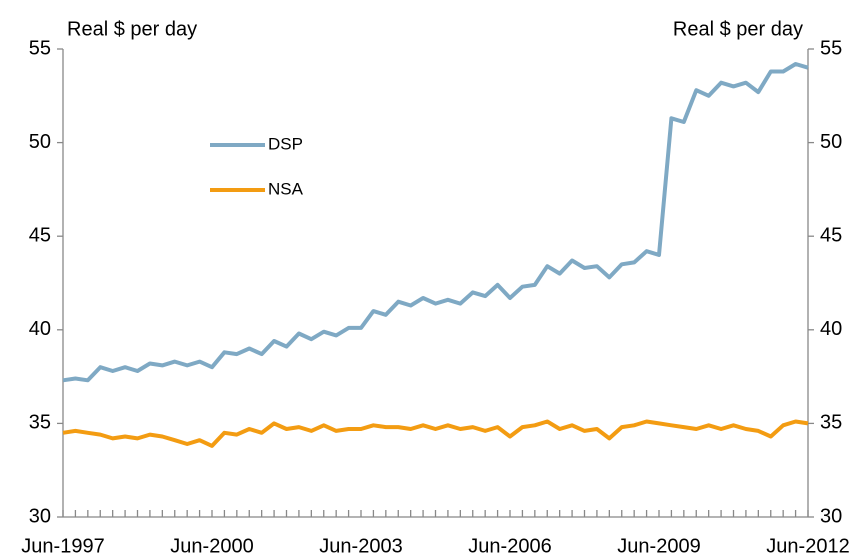 The image size is (862, 559). Describe the element at coordinates (286, 188) in the screenshot. I see `legend-label: NSA` at that location.